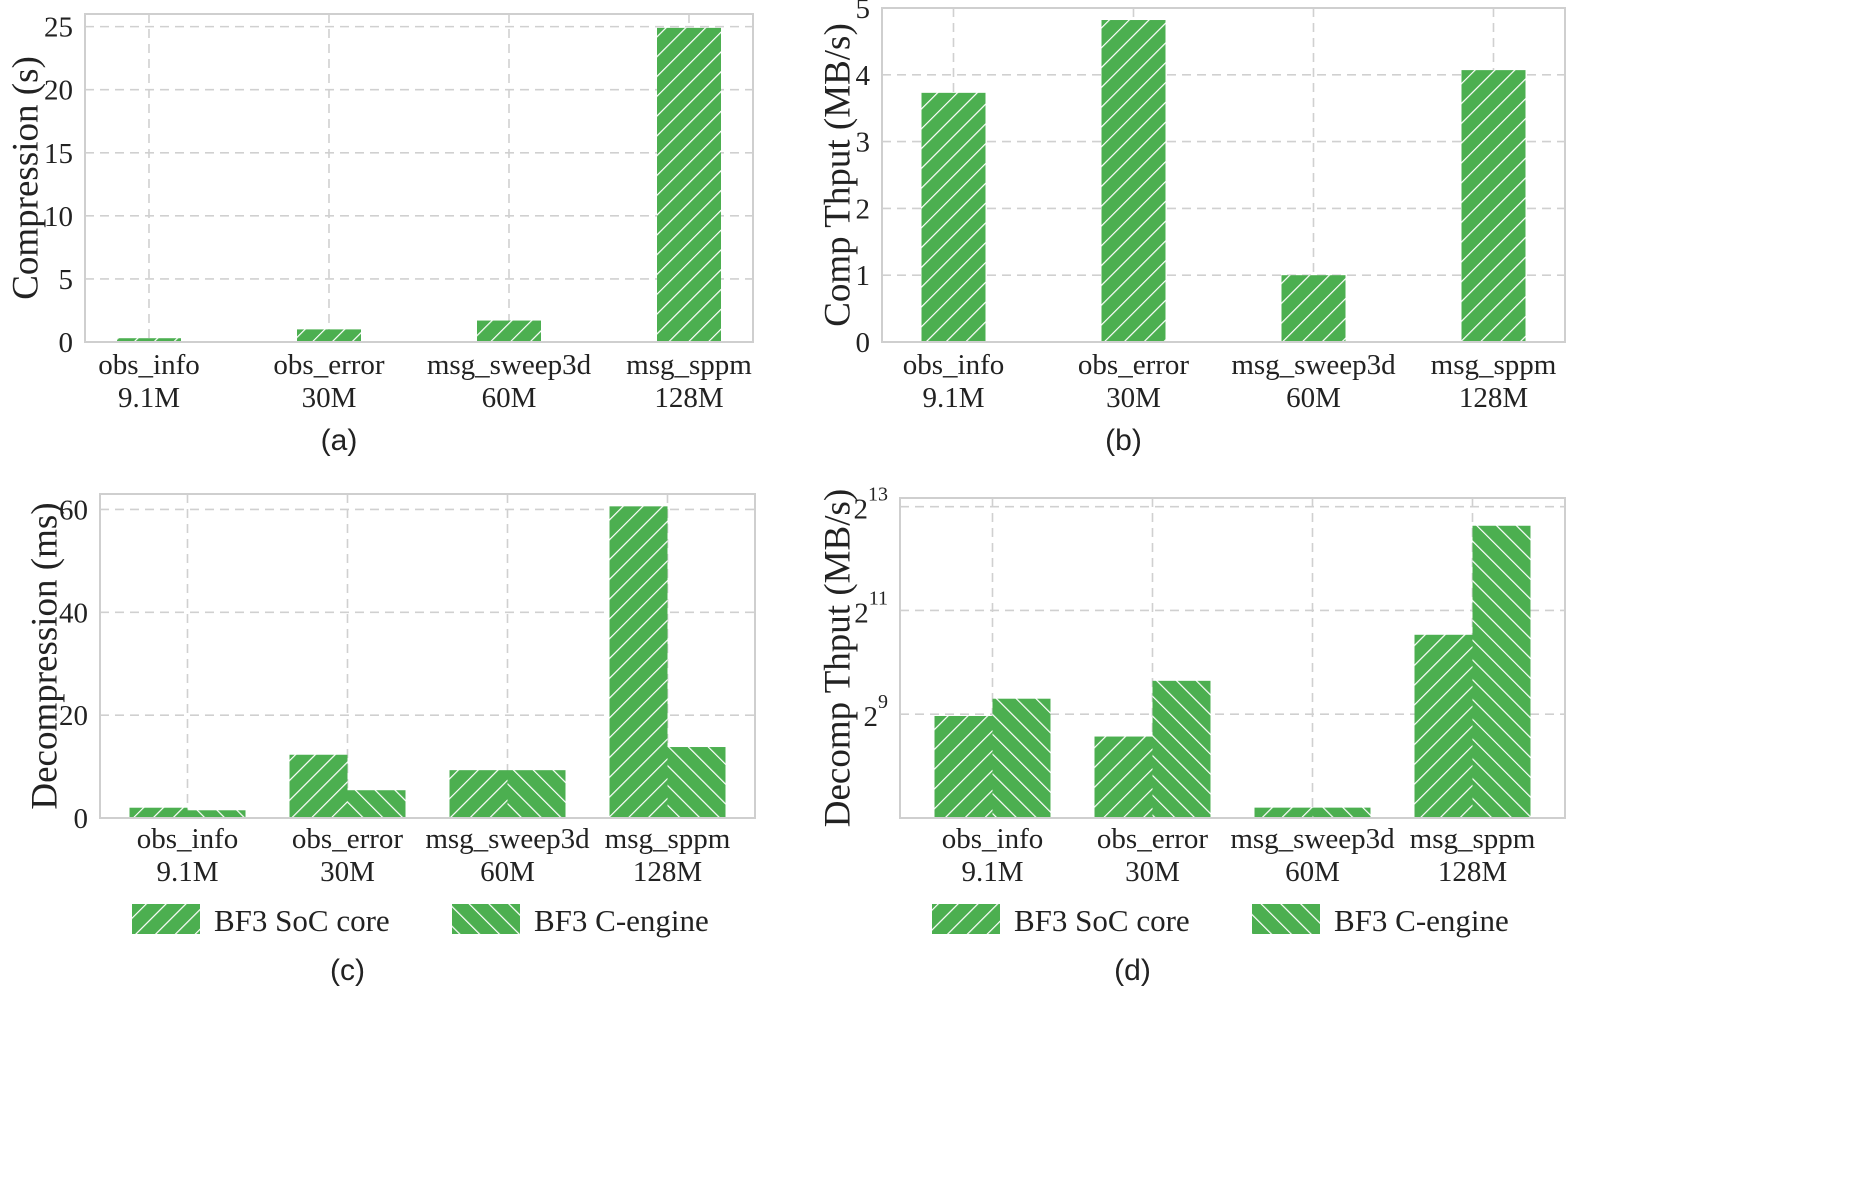  I want to click on panel-caption: (a), so click(339, 440).